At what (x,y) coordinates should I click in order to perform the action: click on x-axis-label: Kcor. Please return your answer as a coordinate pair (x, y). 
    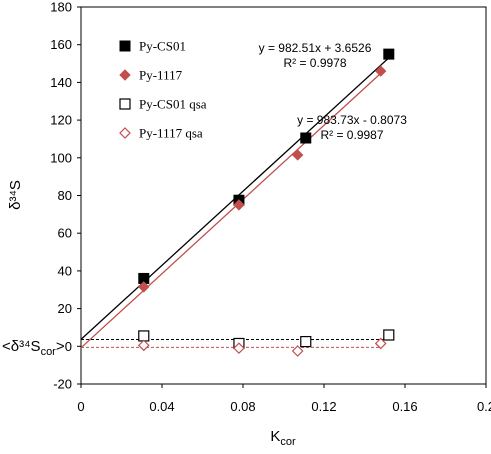
    Looking at the image, I should click on (283, 438).